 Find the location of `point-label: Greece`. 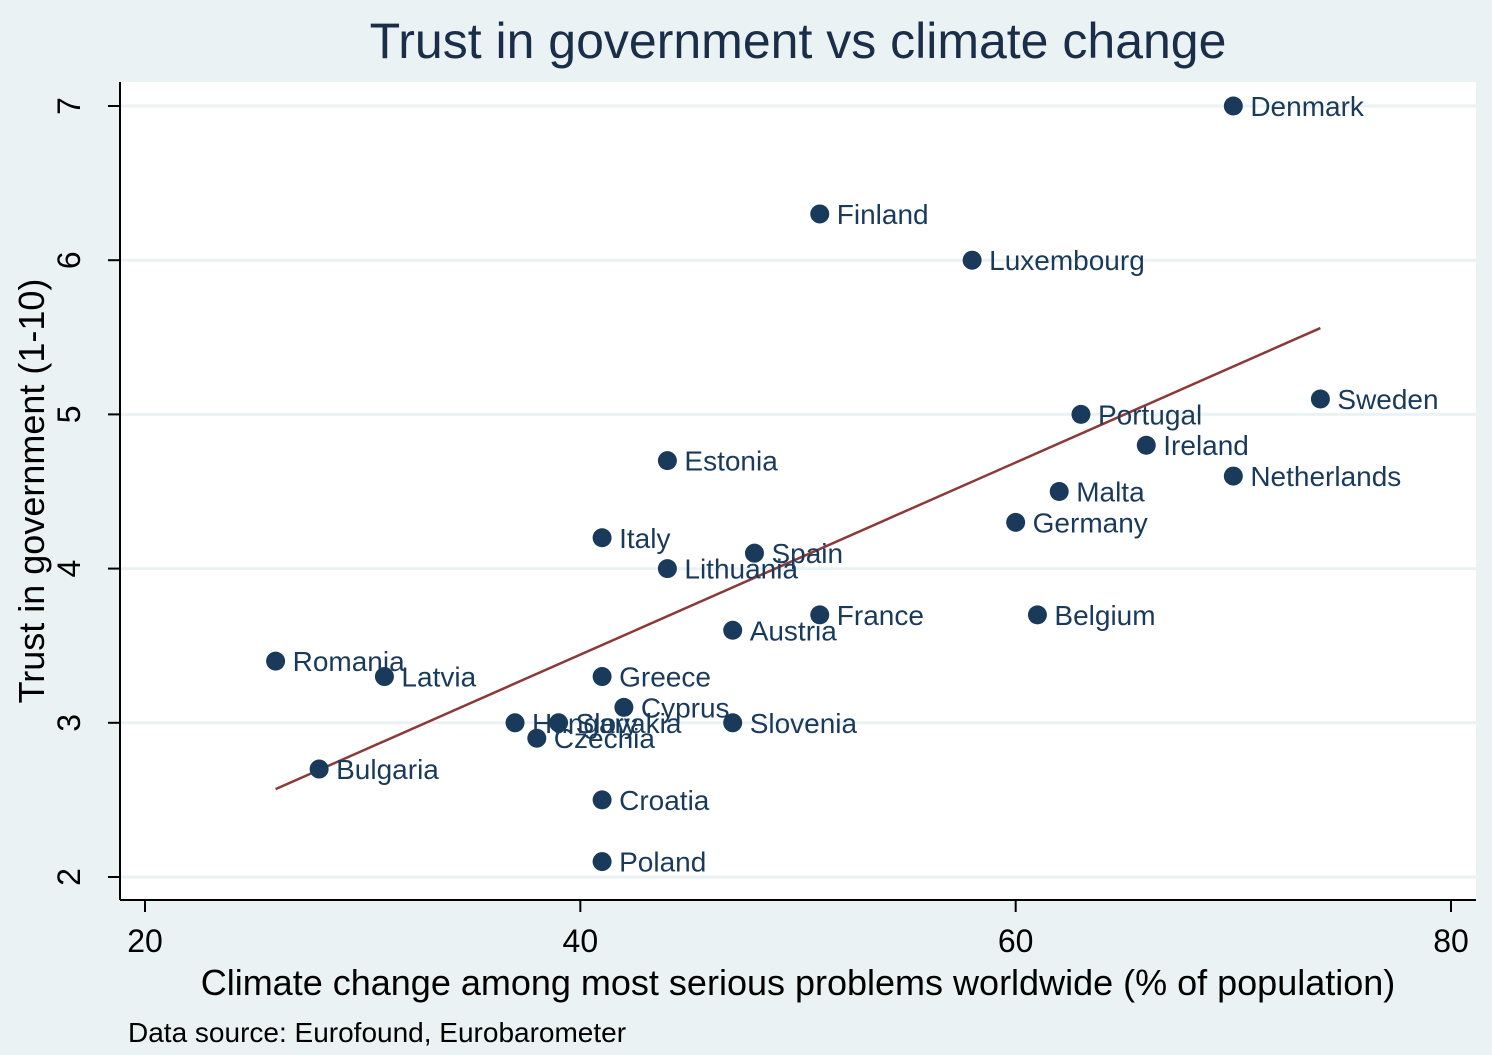

point-label: Greece is located at coordinates (665, 677).